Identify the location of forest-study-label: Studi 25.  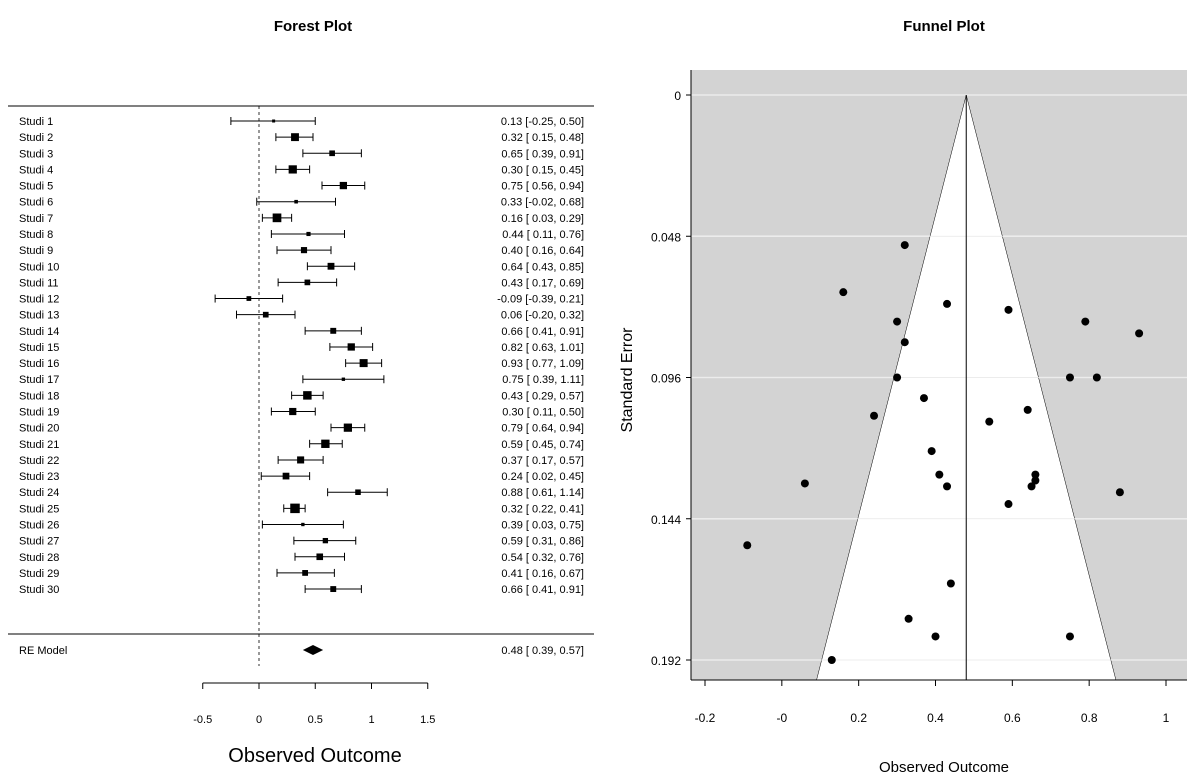
(39, 509).